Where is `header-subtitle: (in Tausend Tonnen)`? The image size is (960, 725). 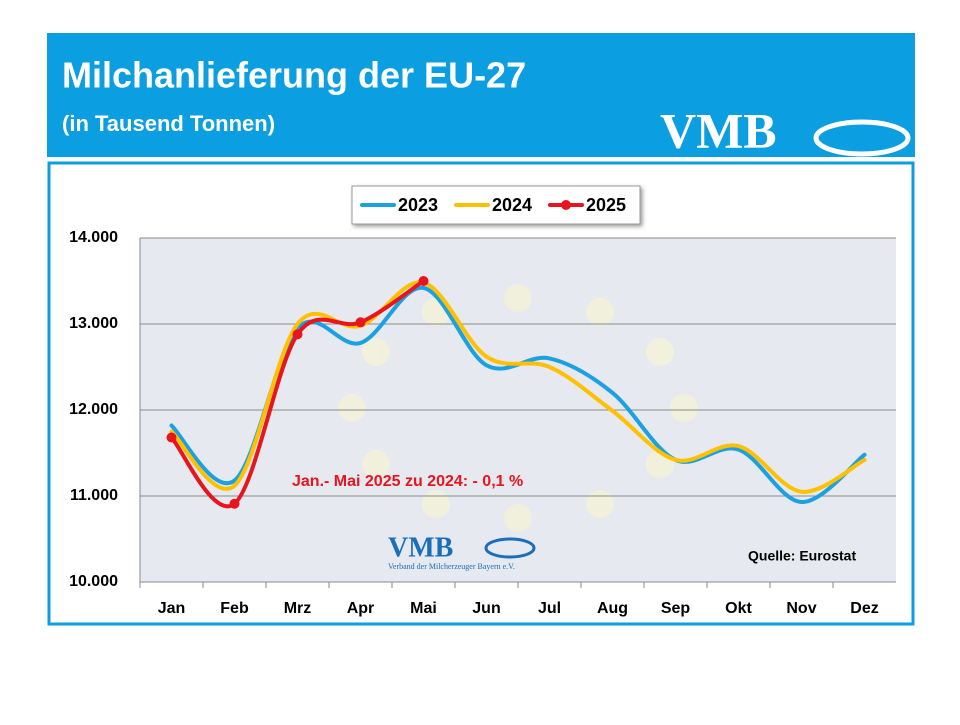 header-subtitle: (in Tausend Tonnen) is located at coordinates (168, 123).